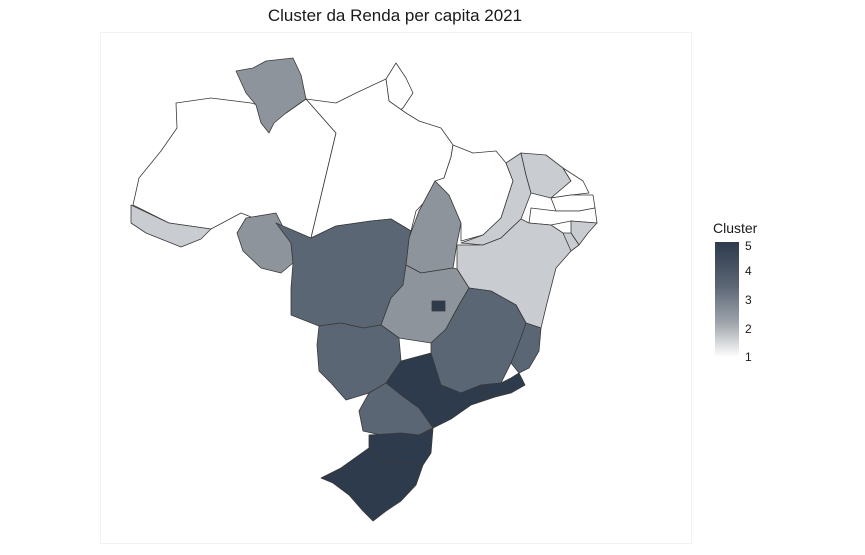 Image resolution: width=865 pixels, height=555 pixels. What do you see at coordinates (573, 203) in the screenshot?
I see `state-pb` at bounding box center [573, 203].